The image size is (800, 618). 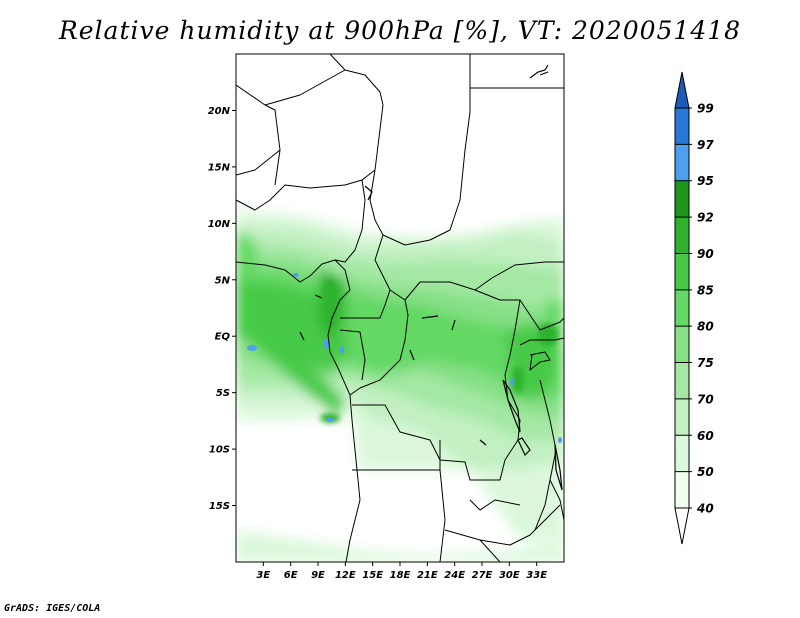 I want to click on colorbar: 40 50 60 70 75 80 85 90 92 95 97 99, so click(x=694, y=308).